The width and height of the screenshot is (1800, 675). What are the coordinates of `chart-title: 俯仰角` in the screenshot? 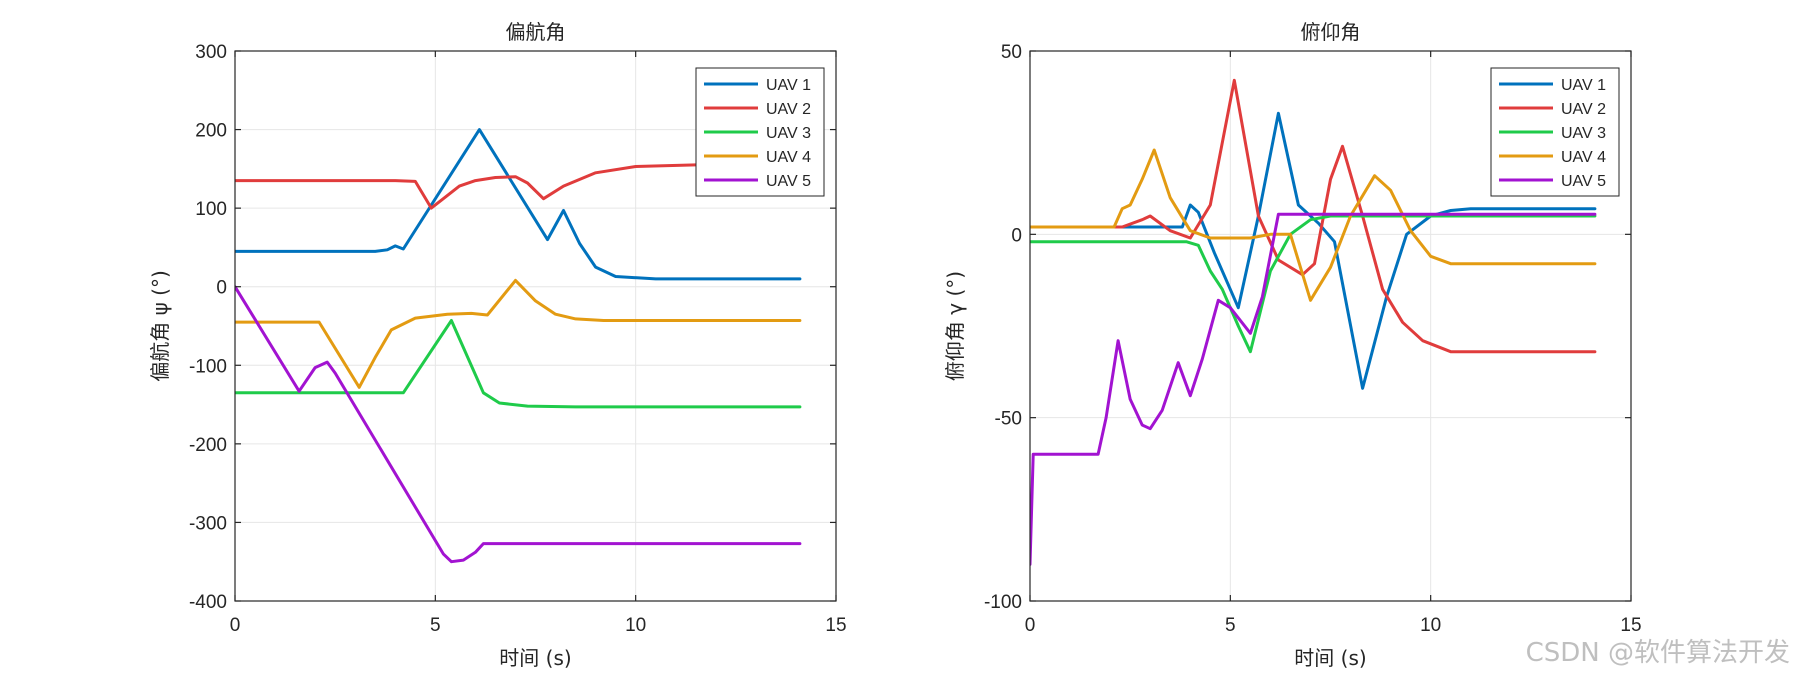 It's located at (1331, 32).